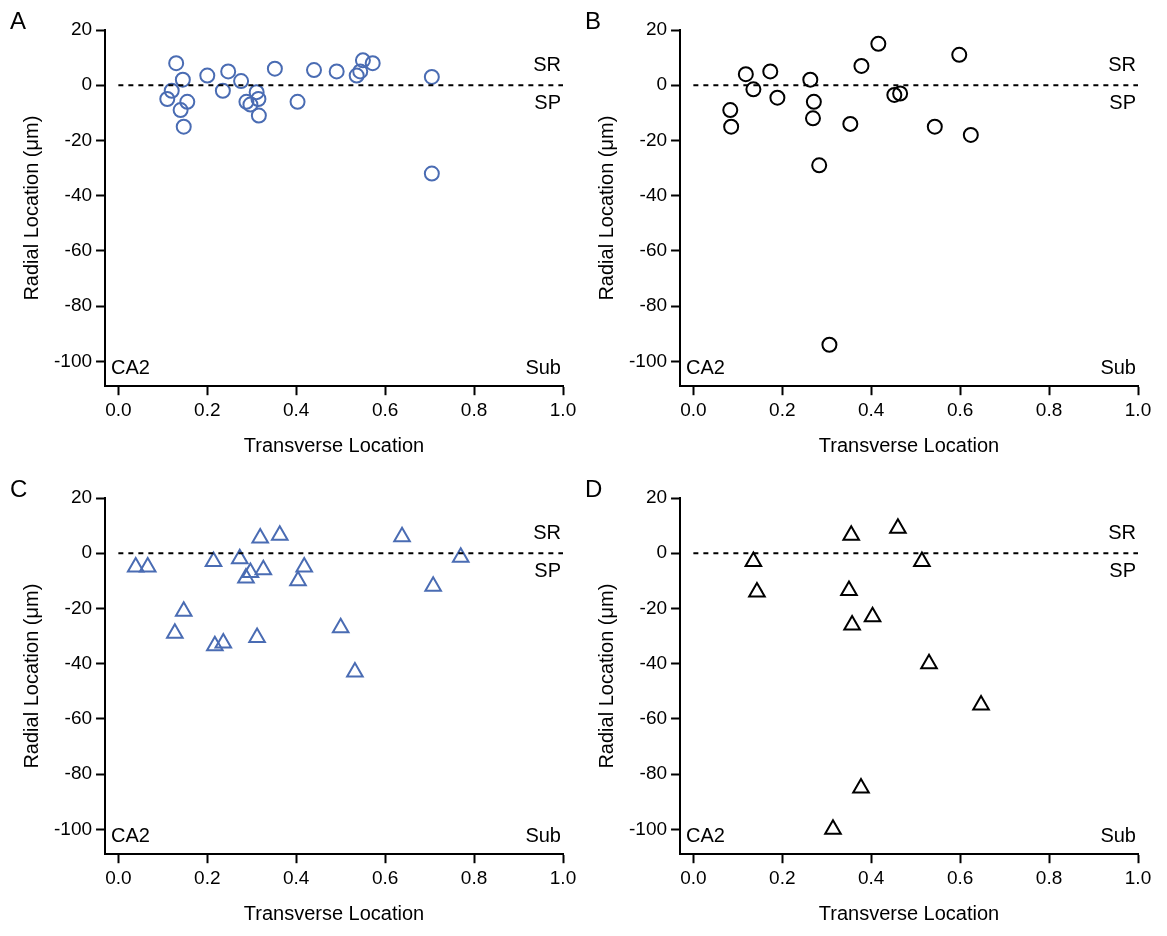  I want to click on chart-title: B, so click(593, 20).